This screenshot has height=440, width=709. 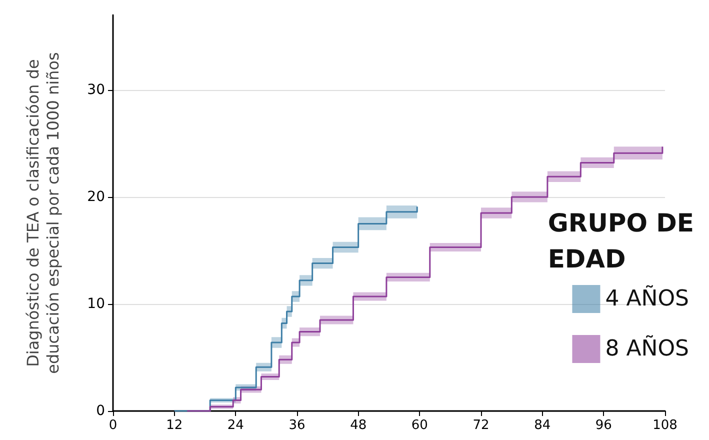 What do you see at coordinates (665, 425) in the screenshot?
I see `x-tick-label: 108` at bounding box center [665, 425].